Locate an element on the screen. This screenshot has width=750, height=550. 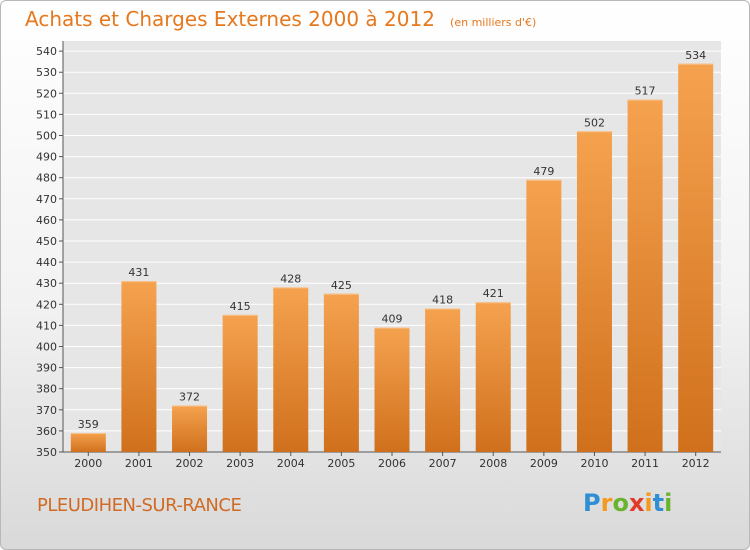
y-tick-label: 350 is located at coordinates (46, 452).